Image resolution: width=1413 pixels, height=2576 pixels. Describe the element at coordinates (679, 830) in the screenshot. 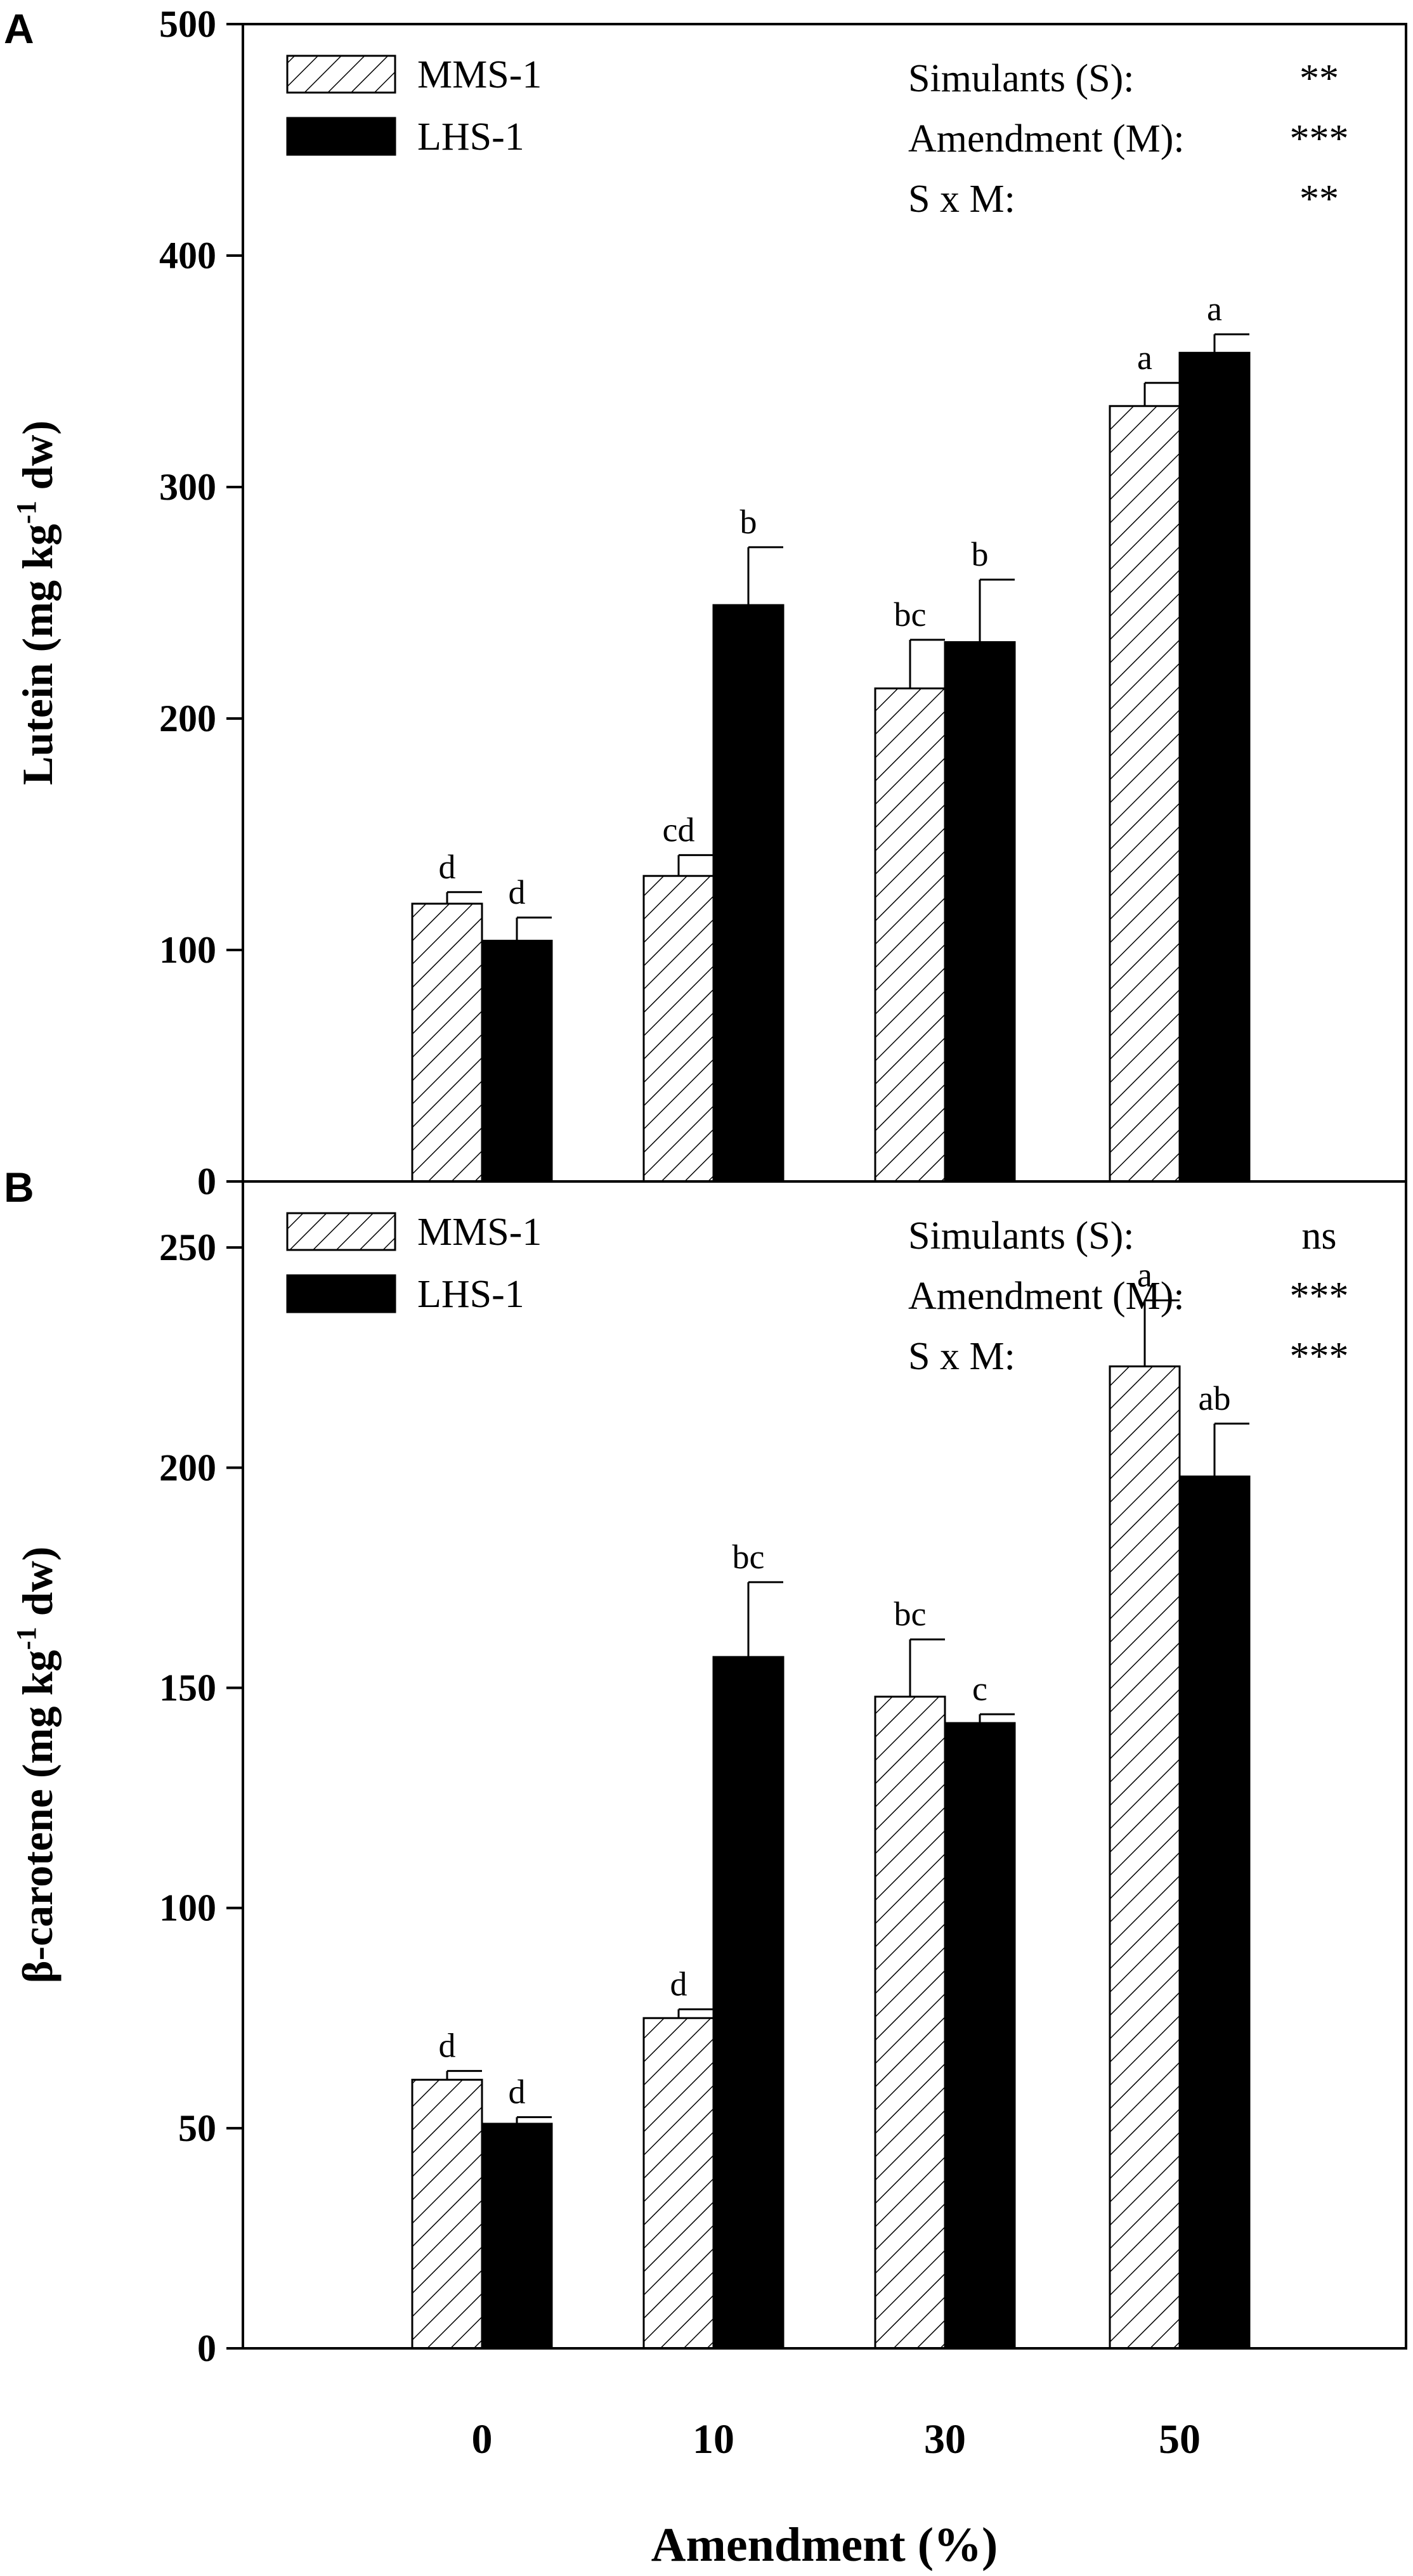

I see `significance-letter: cd` at that location.